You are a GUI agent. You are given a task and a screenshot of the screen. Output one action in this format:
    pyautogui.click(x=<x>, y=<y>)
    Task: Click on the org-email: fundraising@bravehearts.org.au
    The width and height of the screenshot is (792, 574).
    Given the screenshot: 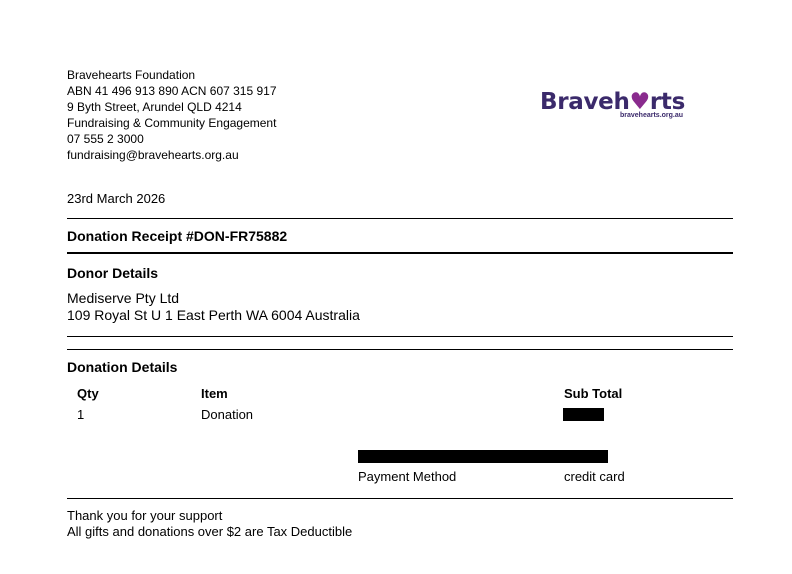 What is the action you would take?
    pyautogui.click(x=153, y=155)
    